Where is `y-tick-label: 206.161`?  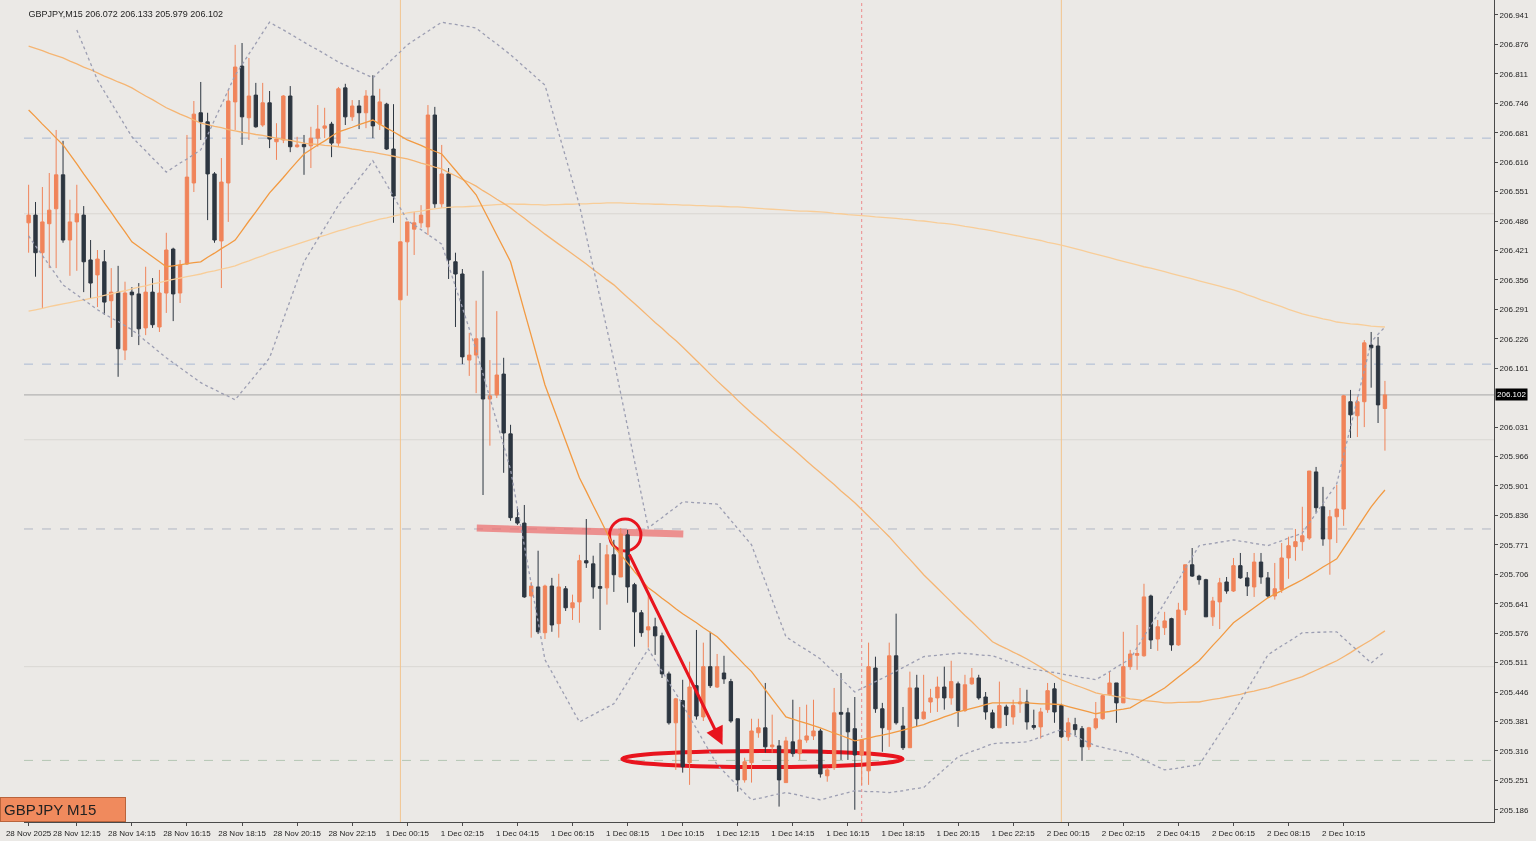 y-tick-label: 206.161 is located at coordinates (1514, 368).